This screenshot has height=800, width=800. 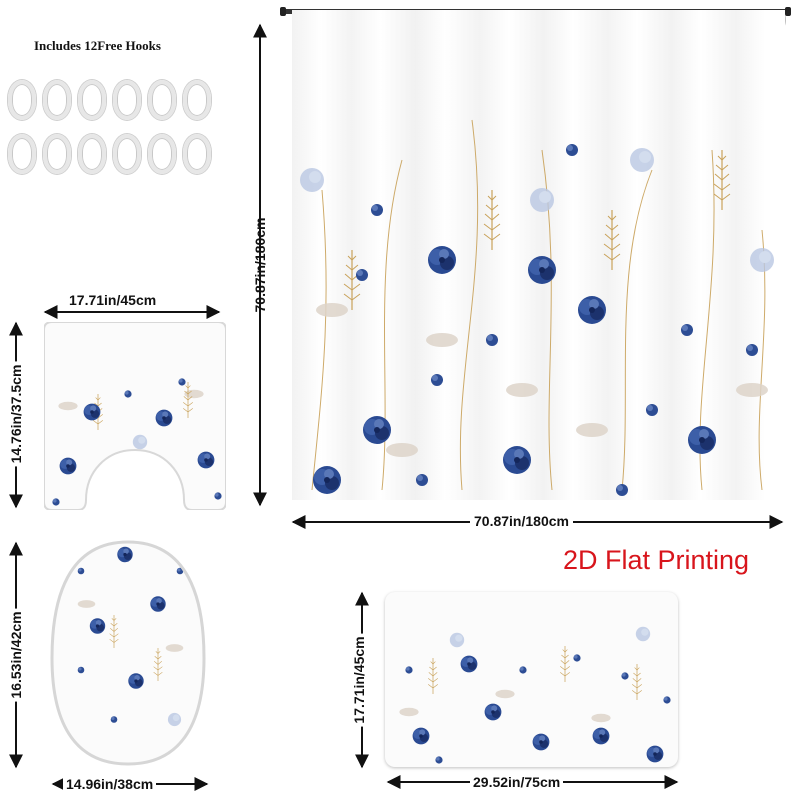 I want to click on lid-cover, so click(x=128, y=653).